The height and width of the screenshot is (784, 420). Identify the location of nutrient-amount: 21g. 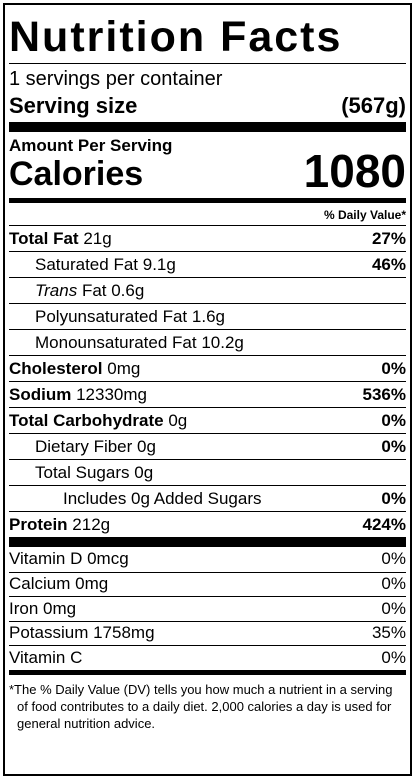
(97, 238).